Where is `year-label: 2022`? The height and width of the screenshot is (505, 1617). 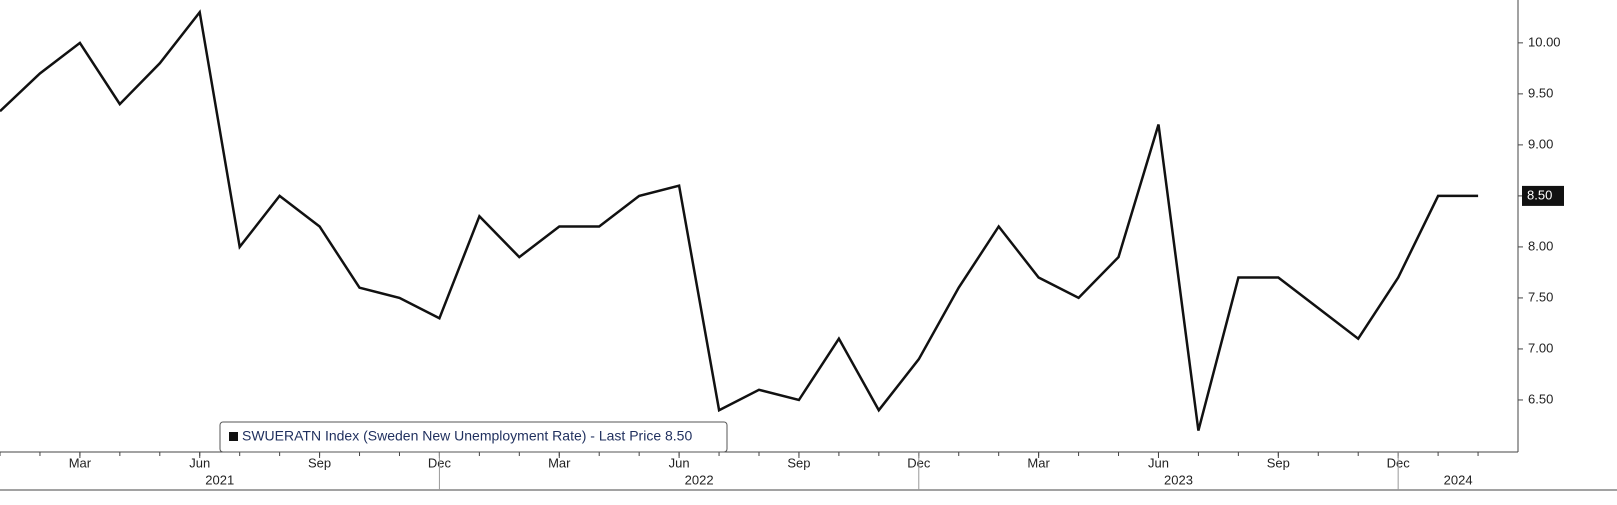 year-label: 2022 is located at coordinates (699, 479).